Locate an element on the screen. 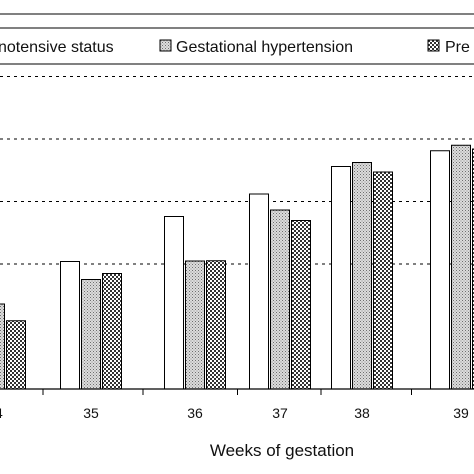 Image resolution: width=474 pixels, height=474 pixels. legend-entry-0: notensive status is located at coordinates (57, 47).